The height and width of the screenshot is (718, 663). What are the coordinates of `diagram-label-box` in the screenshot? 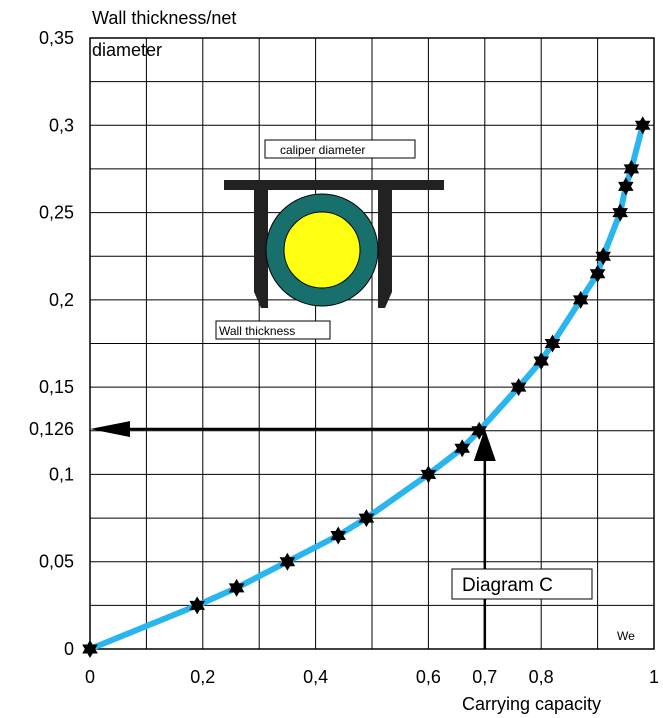 It's located at (522, 584).